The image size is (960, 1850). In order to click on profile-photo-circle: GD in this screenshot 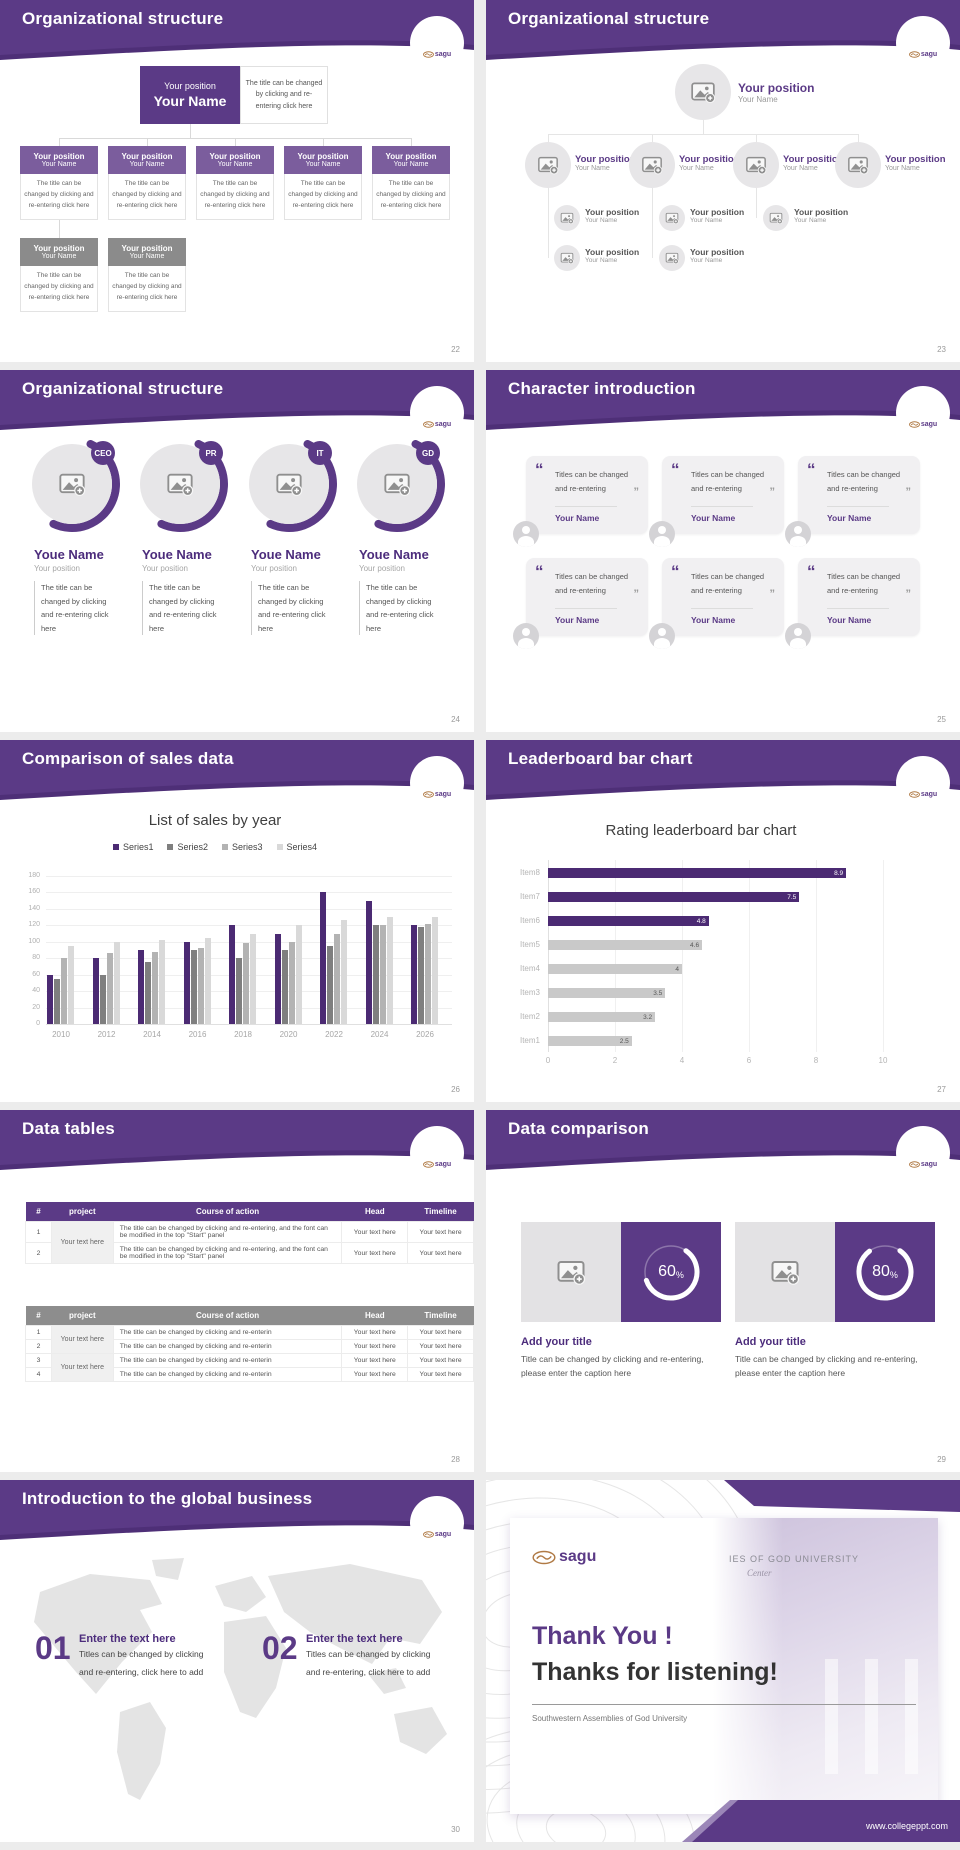, I will do `click(401, 486)`.